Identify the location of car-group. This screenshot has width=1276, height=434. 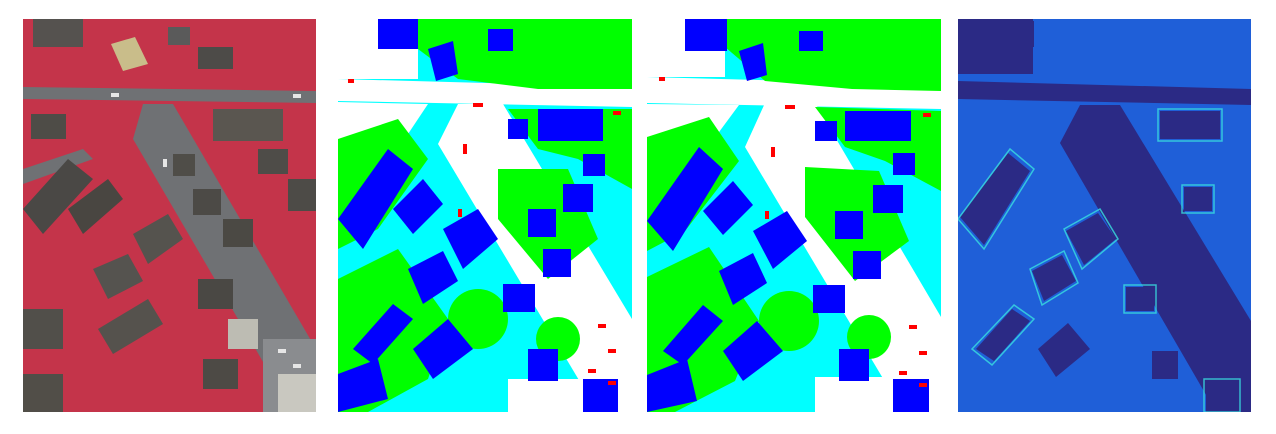
(206, 230).